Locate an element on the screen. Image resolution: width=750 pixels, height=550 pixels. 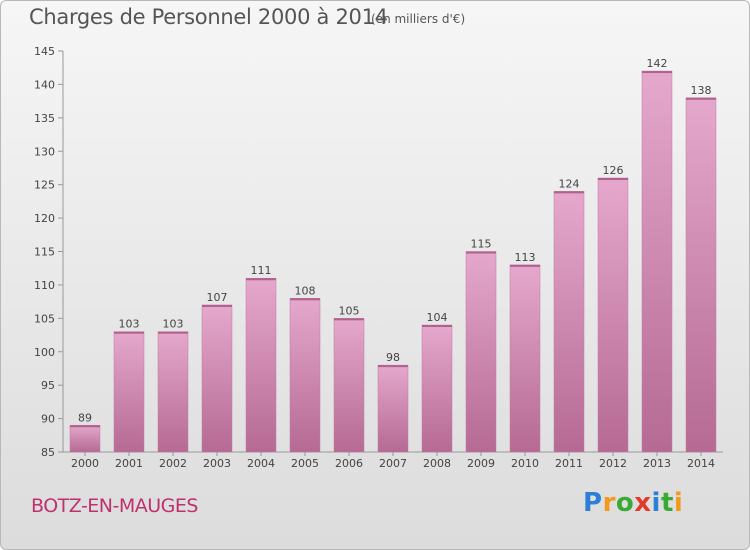
x-tick-label: 2011 is located at coordinates (569, 463).